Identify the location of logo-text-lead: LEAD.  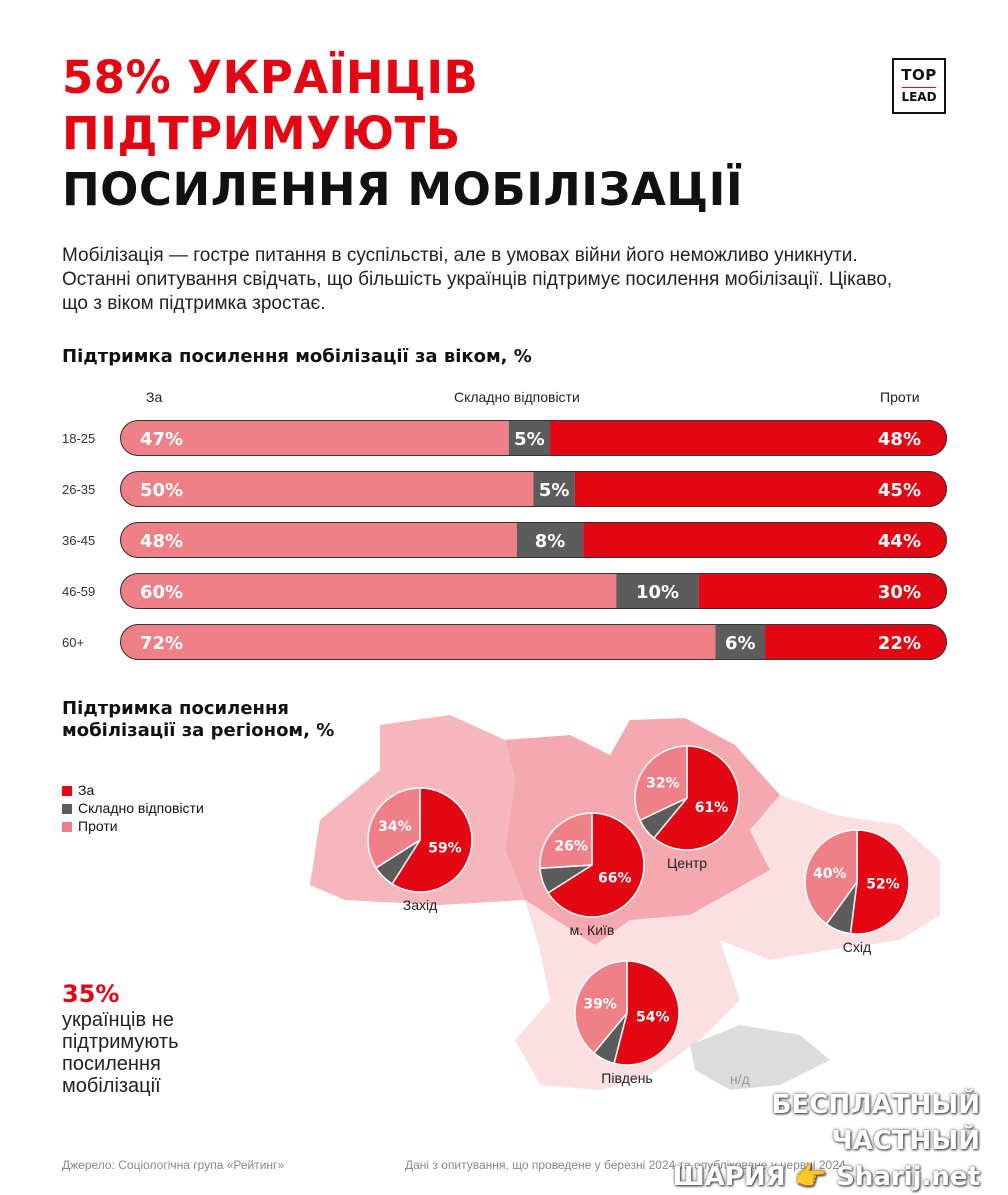
(919, 97).